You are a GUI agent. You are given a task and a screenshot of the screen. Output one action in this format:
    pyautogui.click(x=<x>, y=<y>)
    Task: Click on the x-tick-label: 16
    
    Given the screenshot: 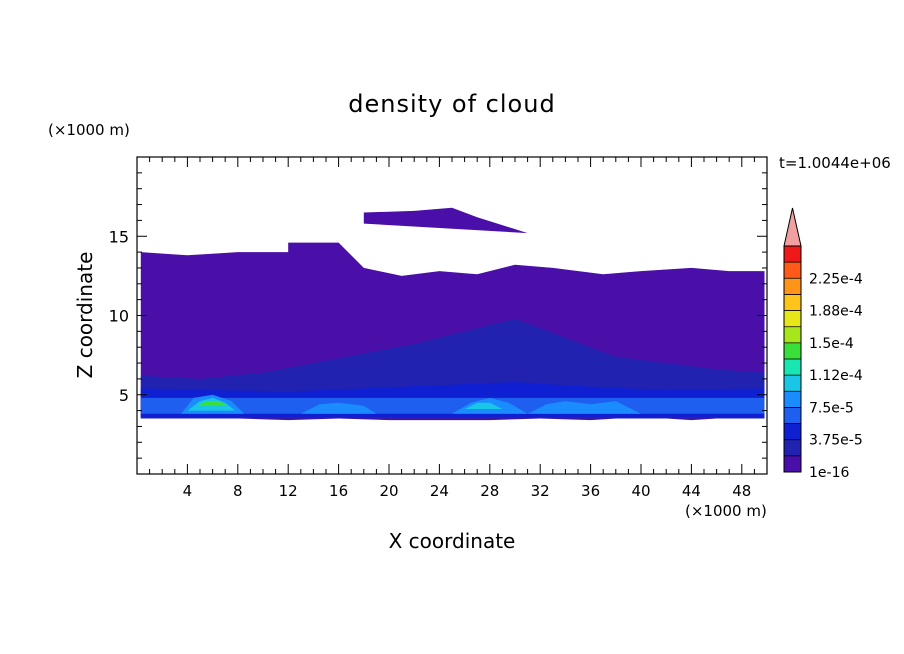 What is the action you would take?
    pyautogui.click(x=338, y=491)
    